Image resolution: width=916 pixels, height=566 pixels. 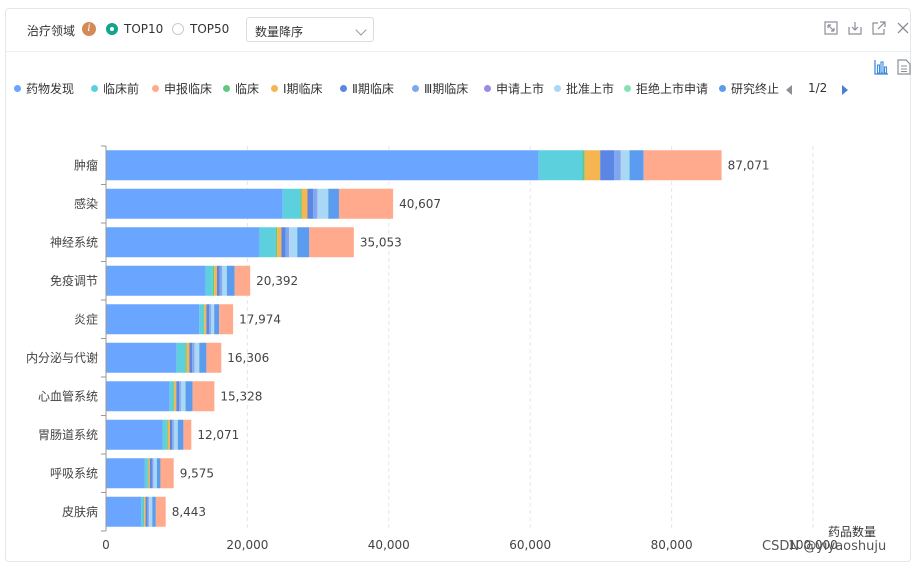 What do you see at coordinates (831, 28) in the screenshot?
I see `fullscreen-icon` at bounding box center [831, 28].